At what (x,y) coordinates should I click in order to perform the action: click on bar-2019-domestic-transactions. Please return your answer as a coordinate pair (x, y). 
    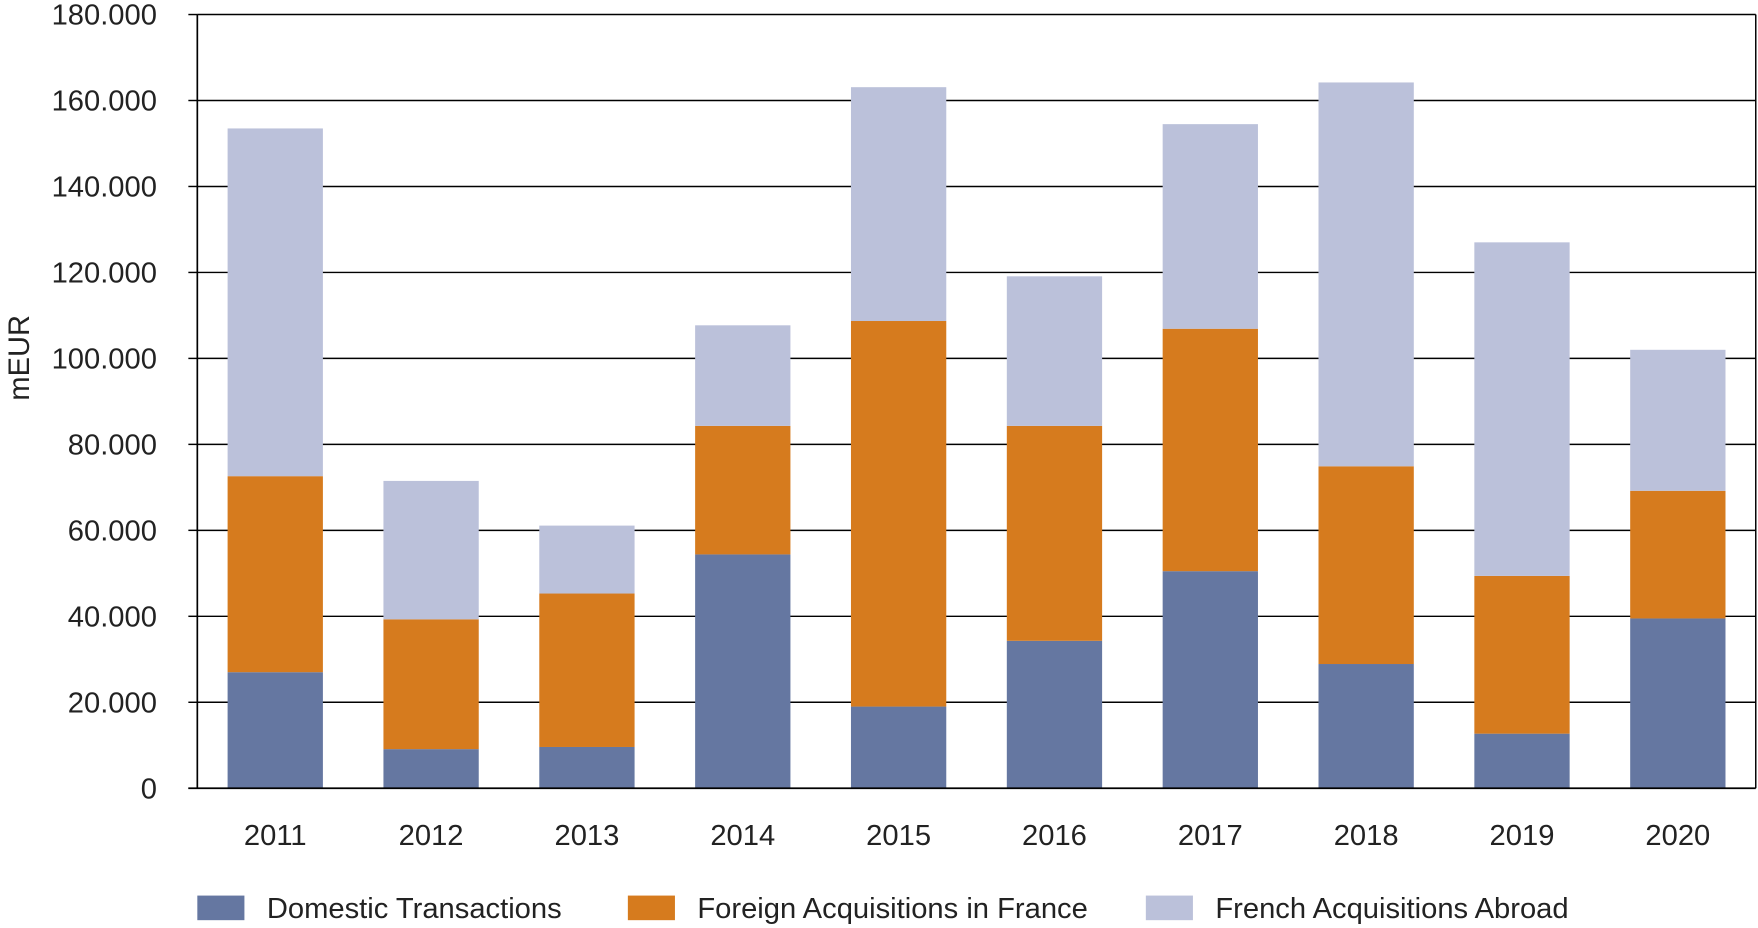
    Looking at the image, I should click on (1522, 761).